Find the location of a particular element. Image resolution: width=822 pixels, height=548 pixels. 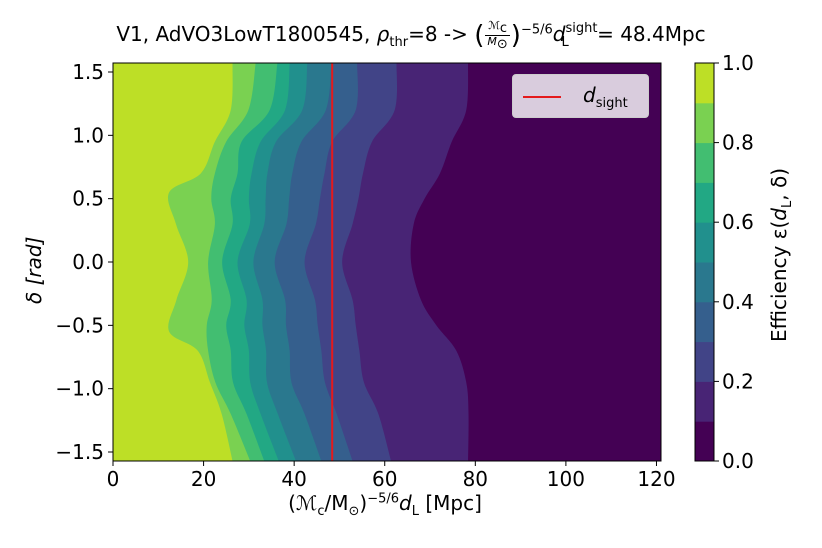

y-tick-label: 0.5 is located at coordinates (88, 199).